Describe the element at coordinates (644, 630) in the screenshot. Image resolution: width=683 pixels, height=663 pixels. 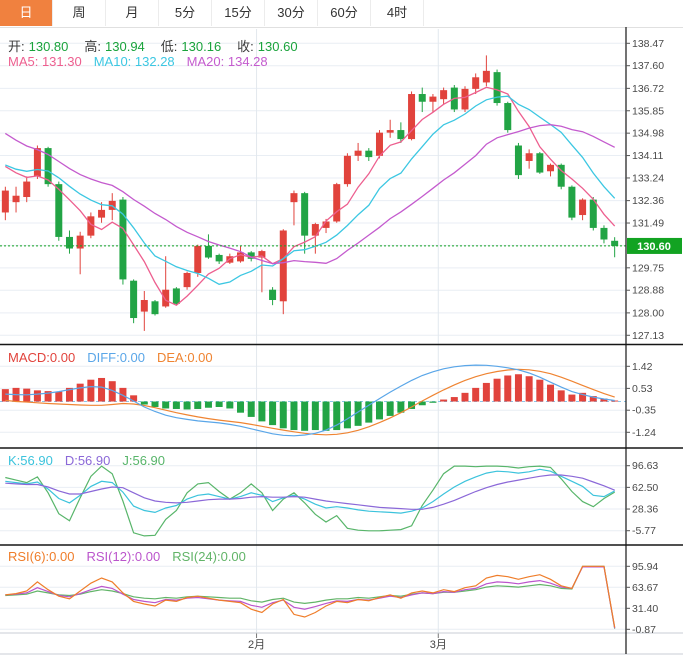
I see `svg-text: -0.87` at that location.